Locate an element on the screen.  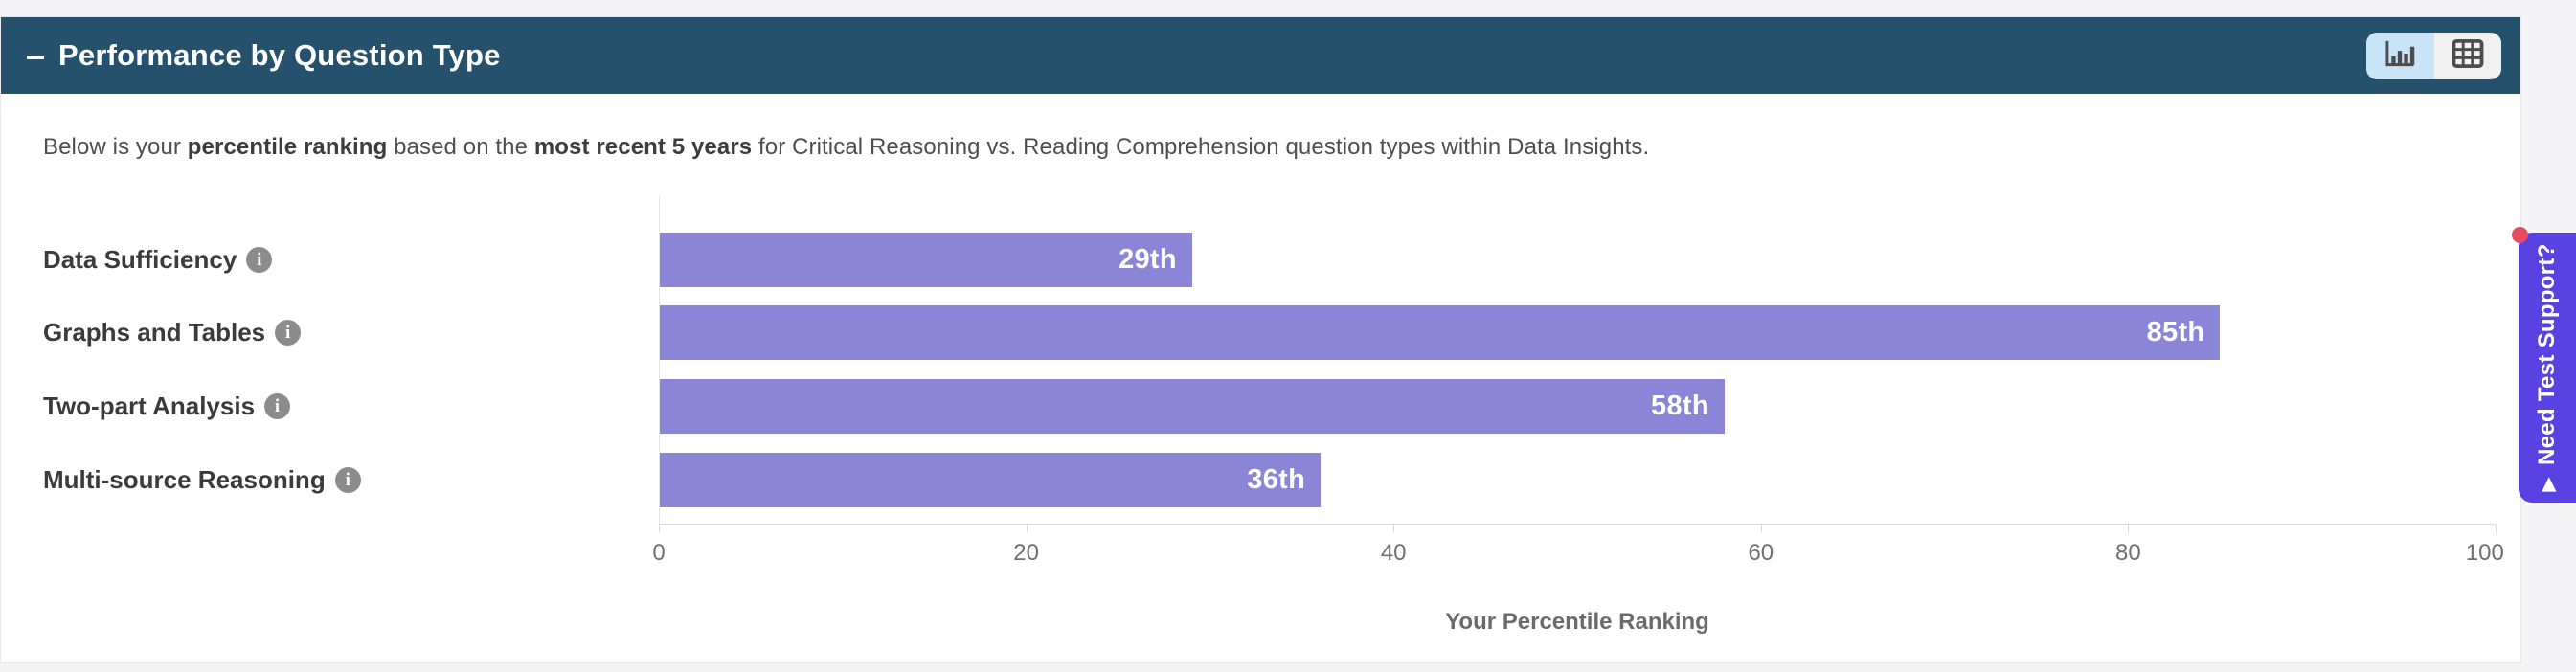
bar-row: 29th is located at coordinates (1578, 260).